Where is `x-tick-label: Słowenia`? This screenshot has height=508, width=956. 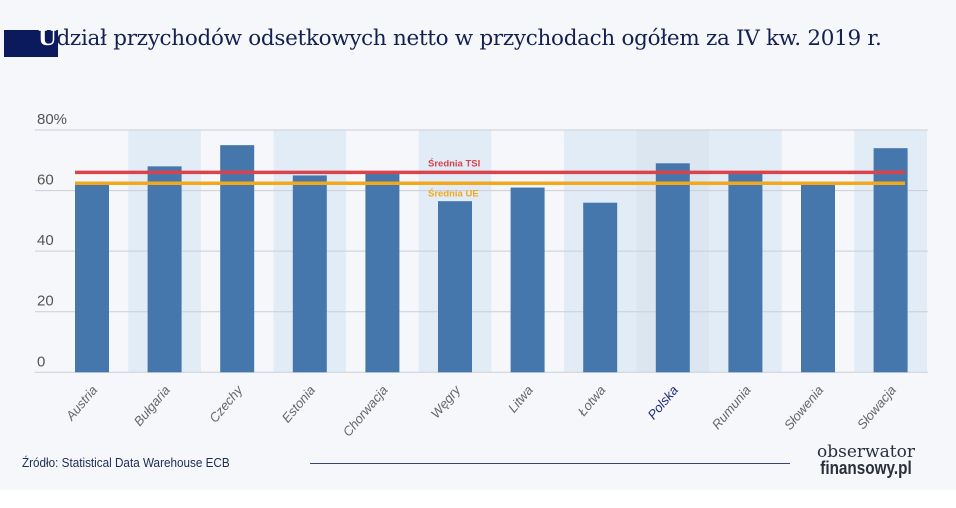 x-tick-label: Słowenia is located at coordinates (803, 408).